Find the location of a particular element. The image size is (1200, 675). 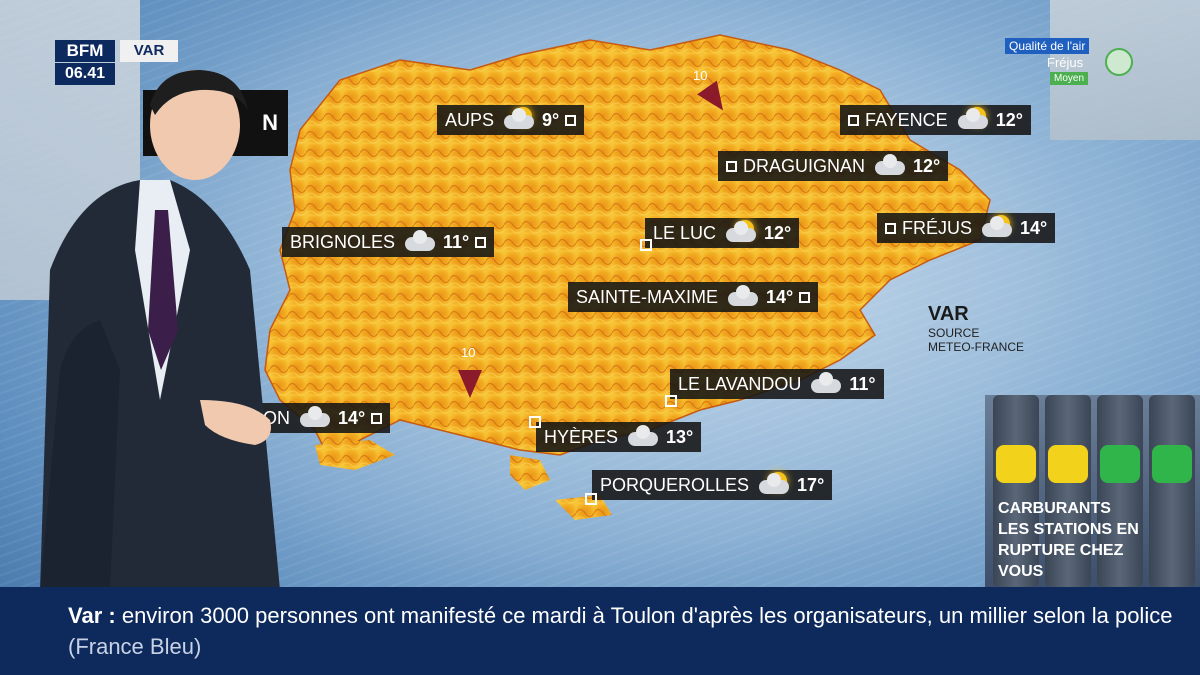

source-label: SOURCE is located at coordinates (954, 333).